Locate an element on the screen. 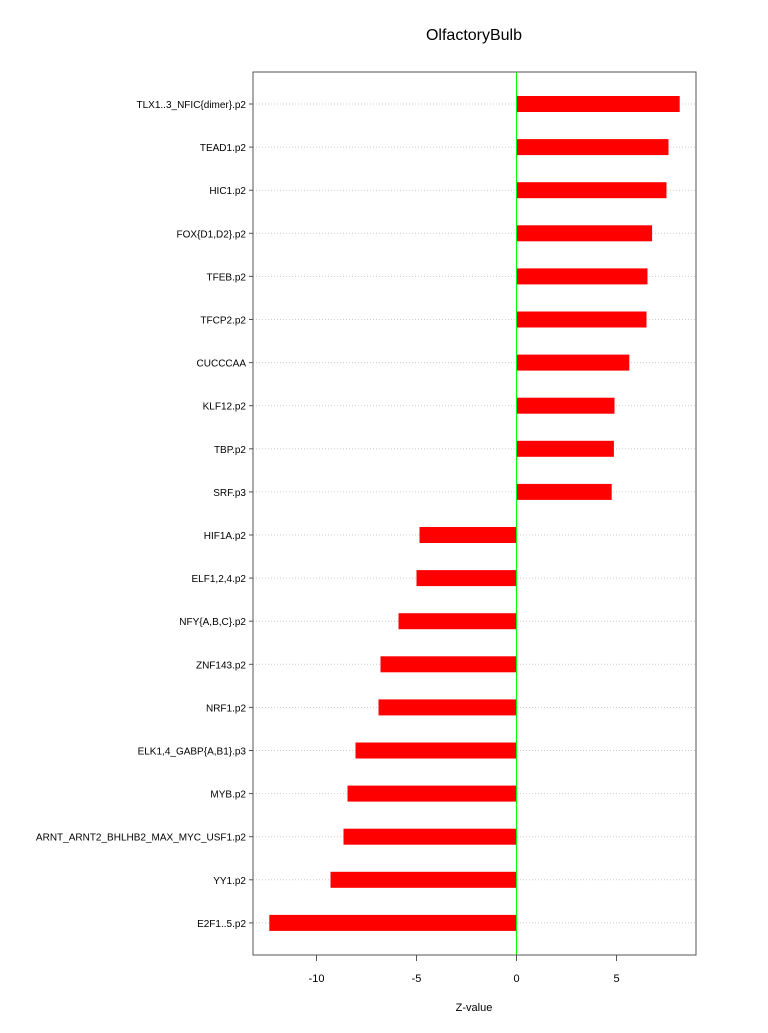  y-tick-label: MYB.p2 is located at coordinates (228, 795).